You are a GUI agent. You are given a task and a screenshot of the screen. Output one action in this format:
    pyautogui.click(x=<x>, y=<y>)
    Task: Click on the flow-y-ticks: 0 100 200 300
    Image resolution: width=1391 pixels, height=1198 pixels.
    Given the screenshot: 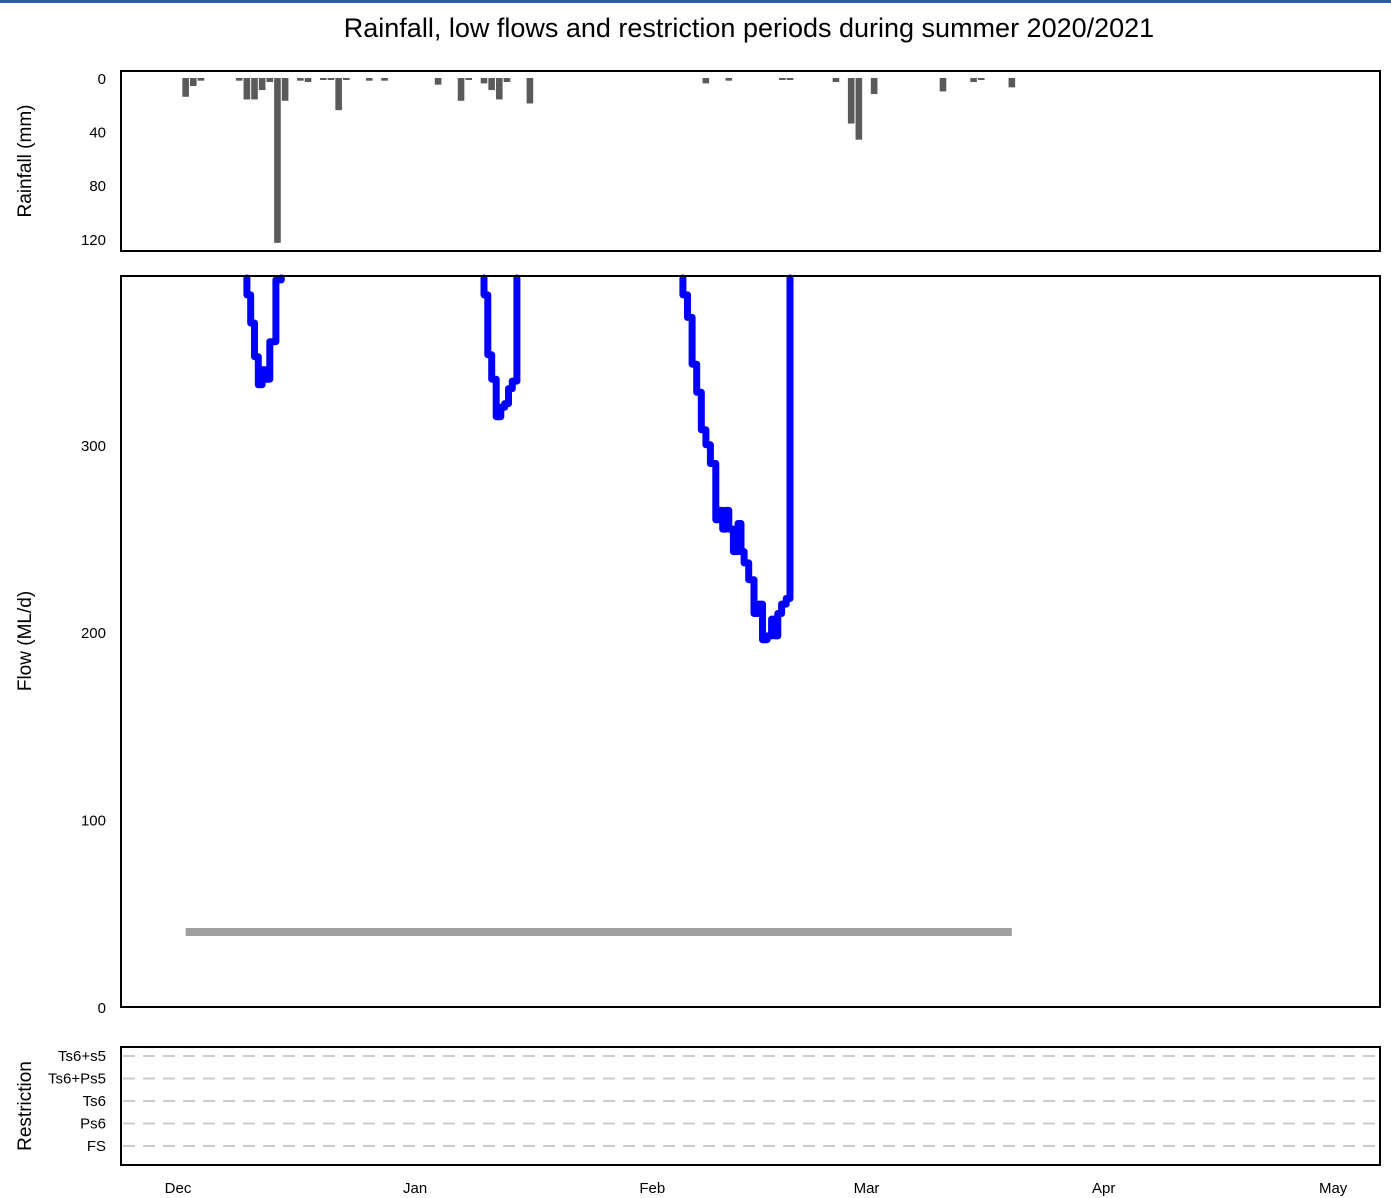 What is the action you would take?
    pyautogui.click(x=93, y=727)
    